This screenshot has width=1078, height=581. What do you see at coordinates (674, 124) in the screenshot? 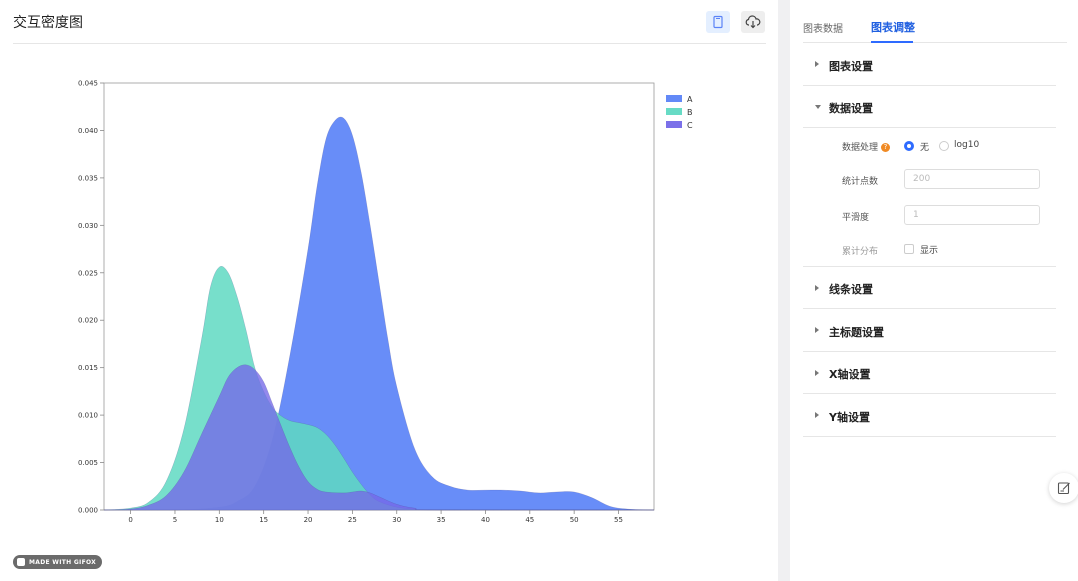
I see `legend-swatch-C` at bounding box center [674, 124].